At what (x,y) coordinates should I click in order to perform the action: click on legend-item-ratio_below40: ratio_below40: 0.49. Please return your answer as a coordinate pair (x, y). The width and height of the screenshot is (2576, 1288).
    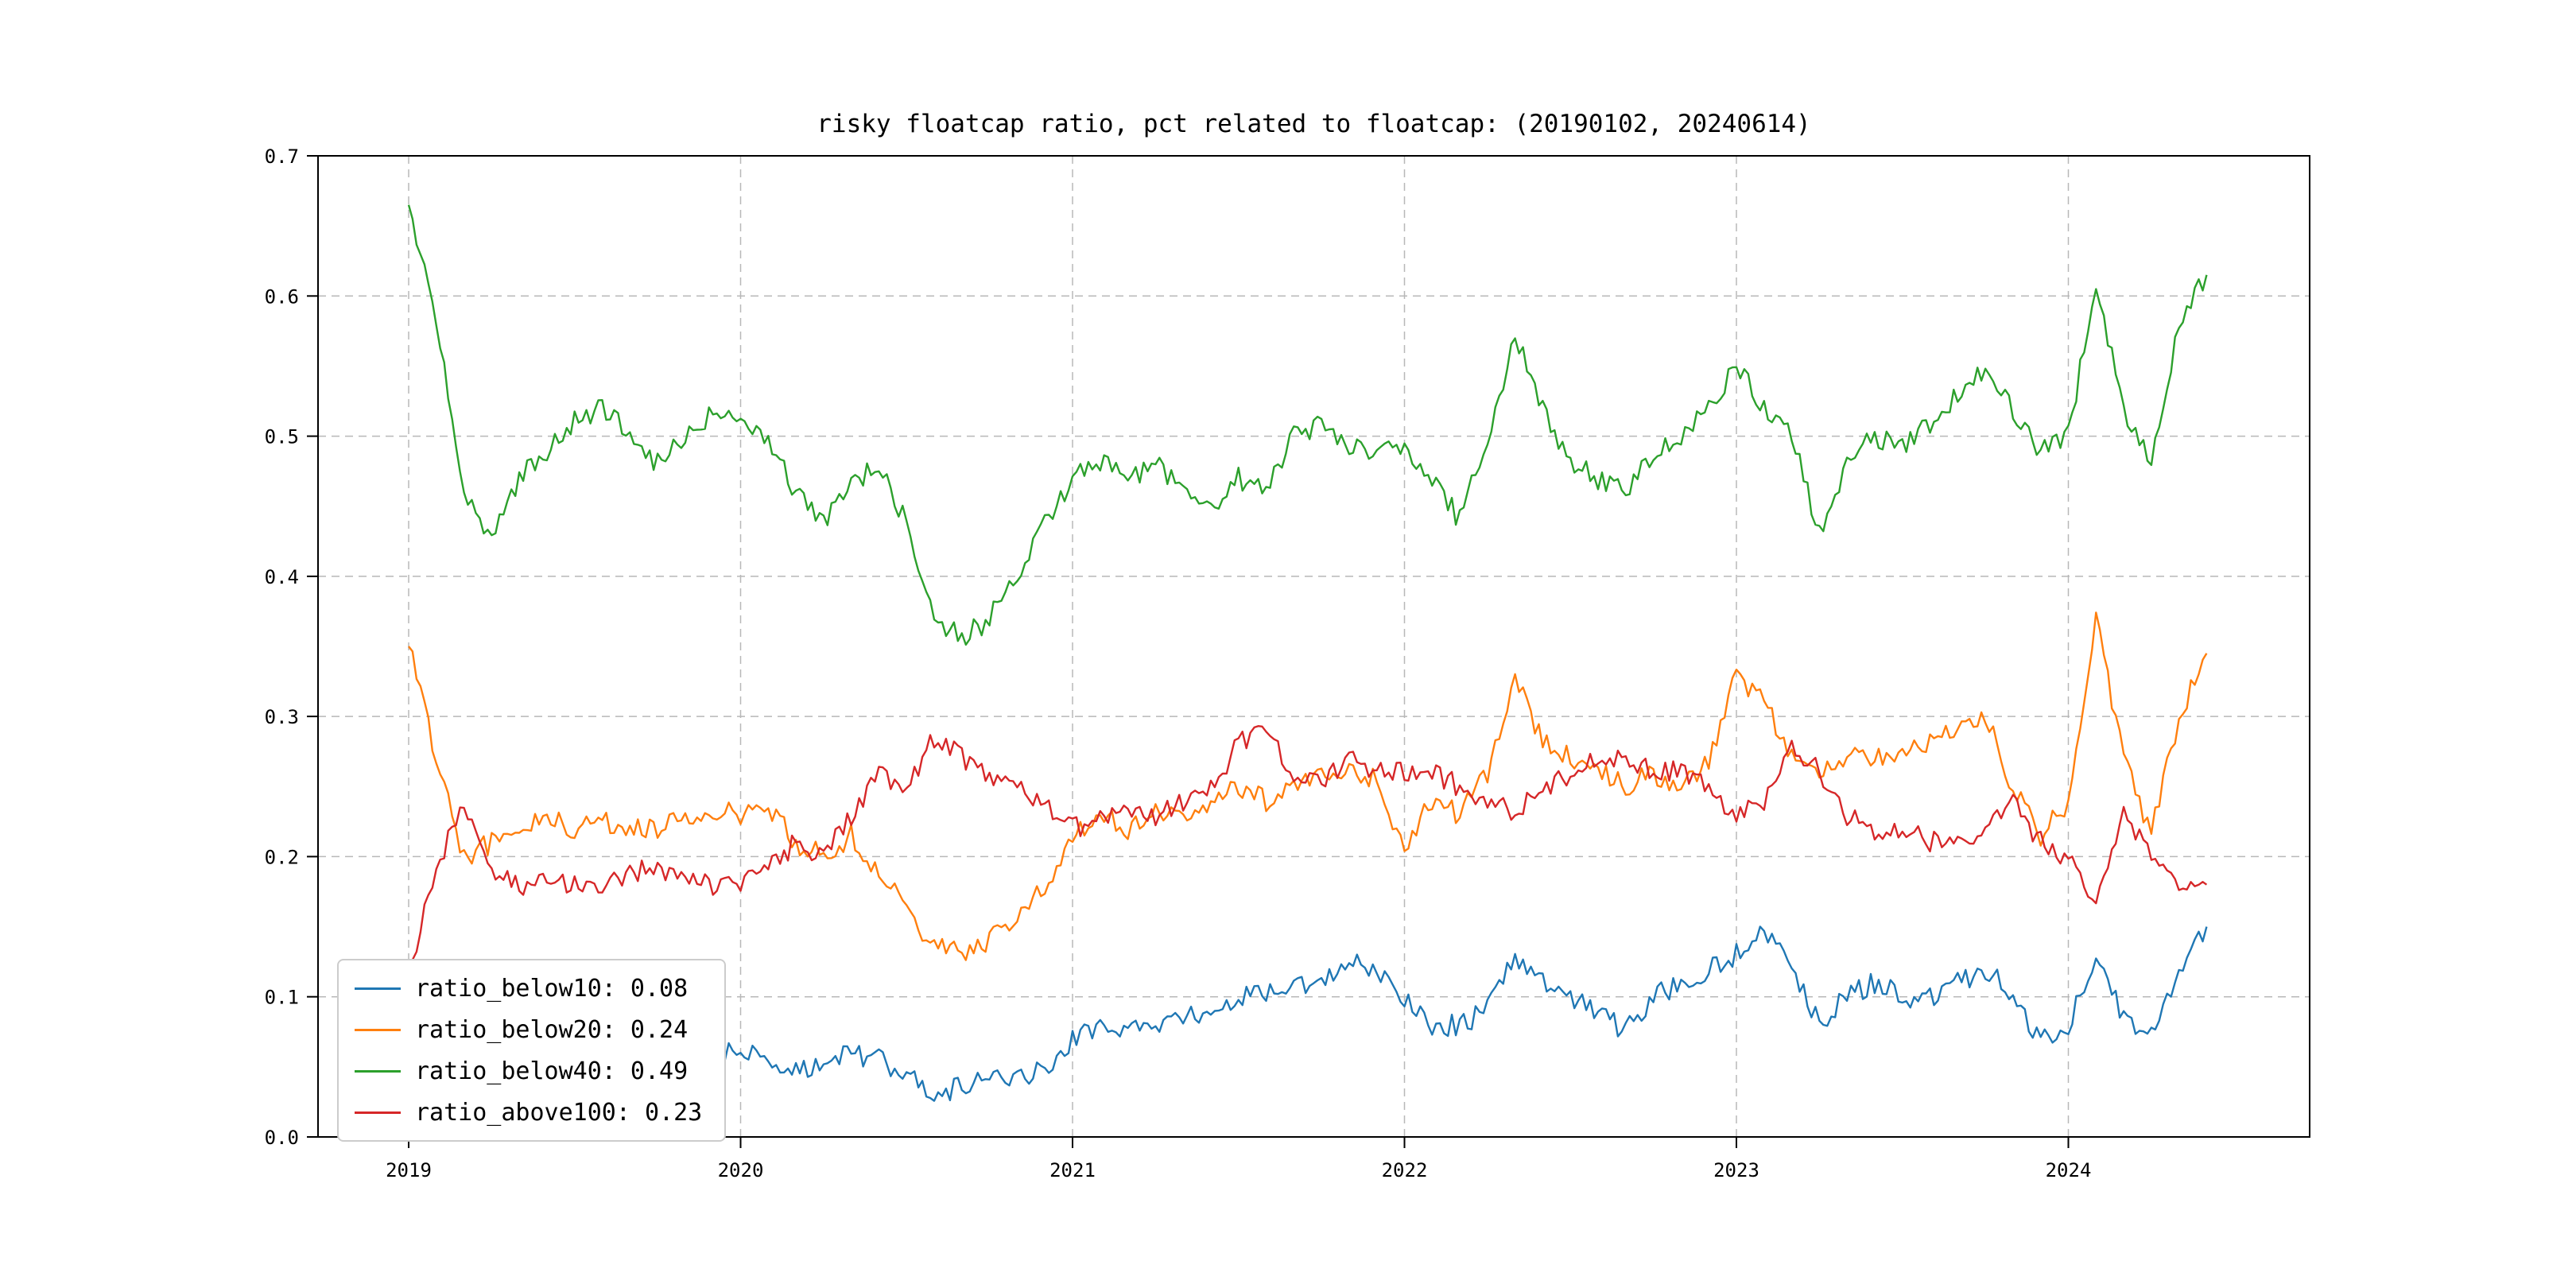
    Looking at the image, I should click on (528, 1071).